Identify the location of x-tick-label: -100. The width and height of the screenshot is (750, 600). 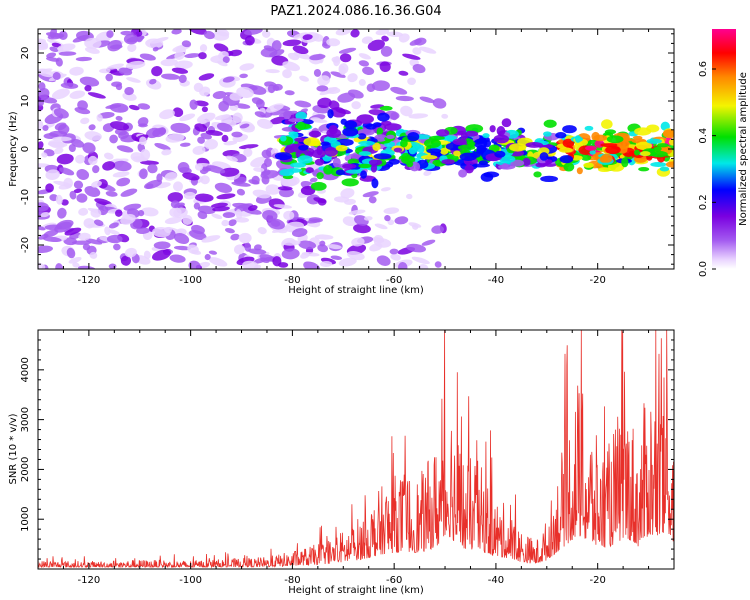
(190, 580).